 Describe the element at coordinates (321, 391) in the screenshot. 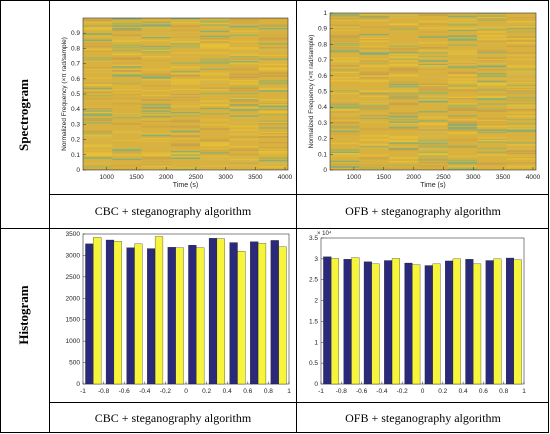

I see `x-tick-label: -1` at that location.